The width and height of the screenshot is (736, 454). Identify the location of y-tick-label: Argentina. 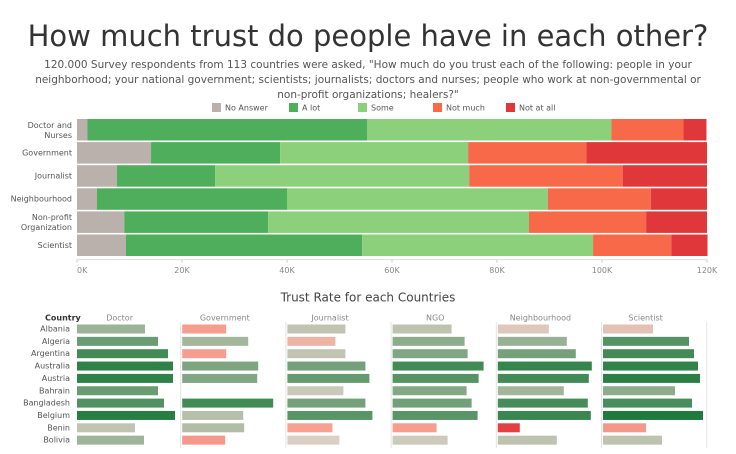
(50, 353).